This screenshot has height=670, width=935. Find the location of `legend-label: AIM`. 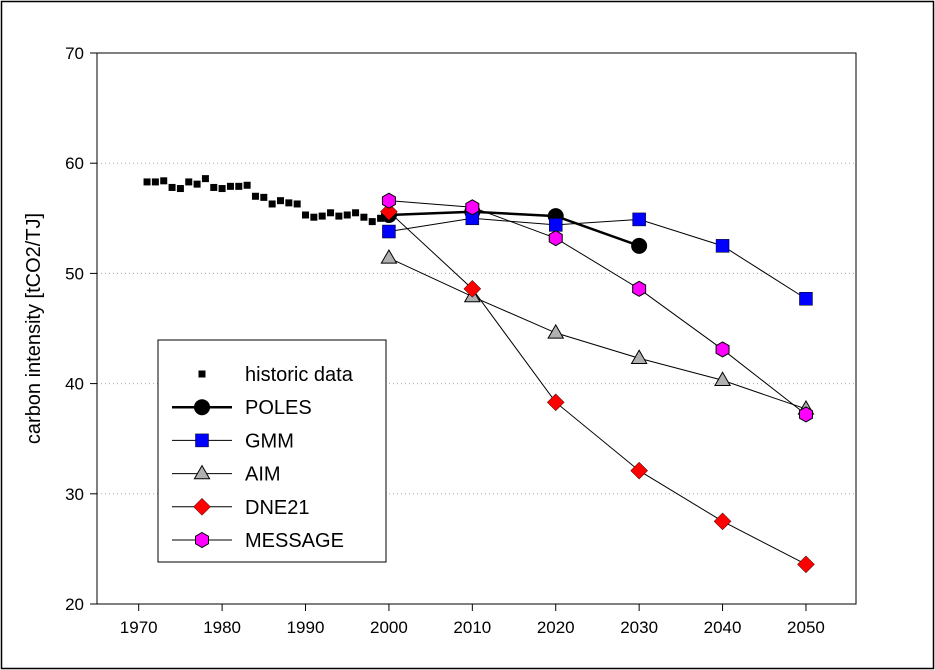

legend-label: AIM is located at coordinates (263, 475).